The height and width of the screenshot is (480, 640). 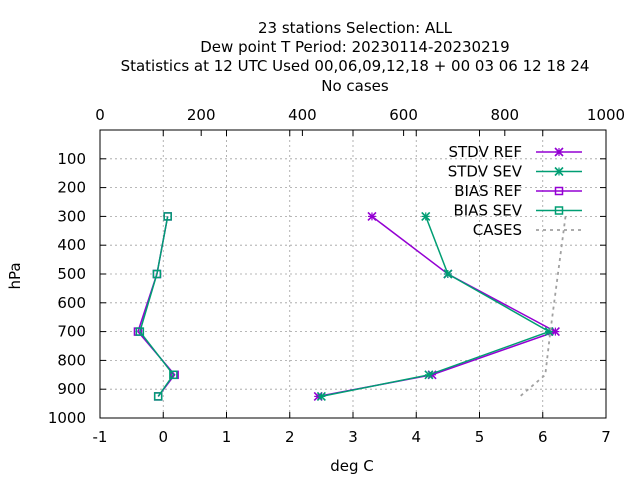 What do you see at coordinates (100, 115) in the screenshot?
I see `x2-tick-label: 0` at bounding box center [100, 115].